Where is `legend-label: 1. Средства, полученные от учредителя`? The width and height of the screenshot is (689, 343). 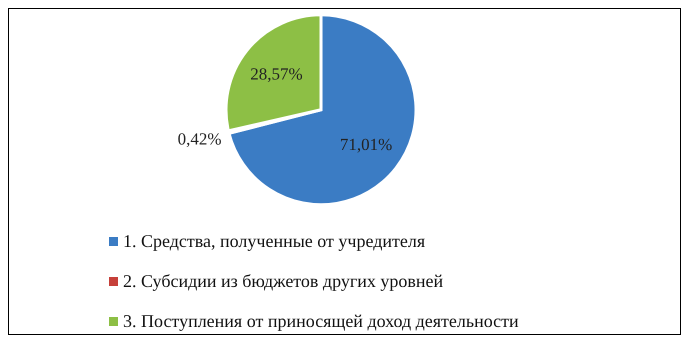 legend-label: 1. Средства, полученные от учредителя is located at coordinates (274, 241).